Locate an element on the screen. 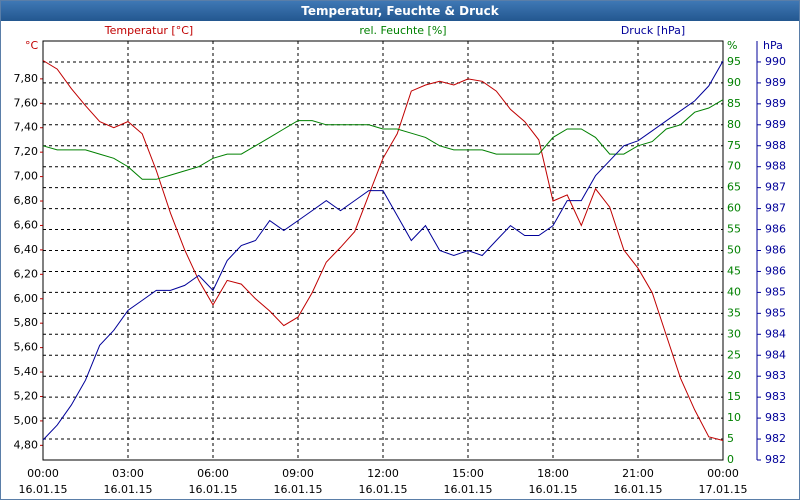  y2-tick-label: 95 is located at coordinates (734, 61).